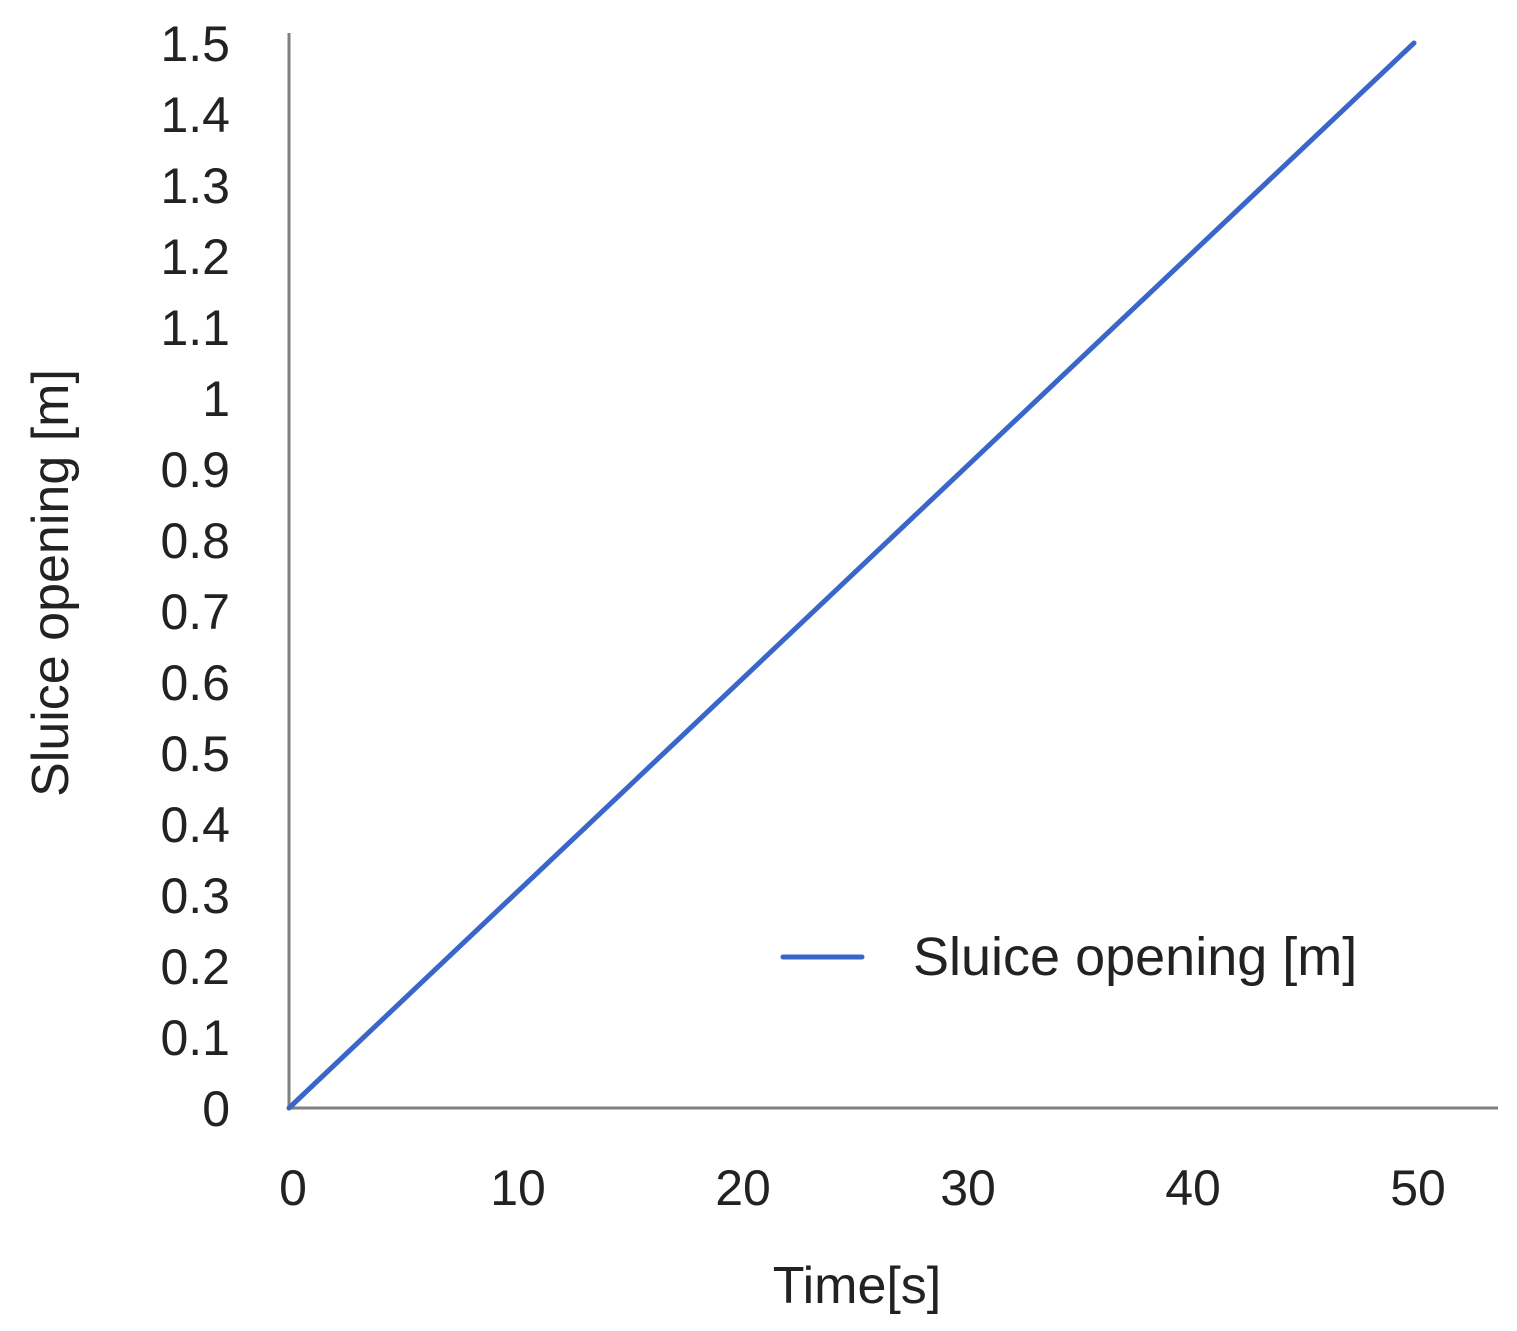  I want to click on x-tick-label: 20, so click(743, 1188).